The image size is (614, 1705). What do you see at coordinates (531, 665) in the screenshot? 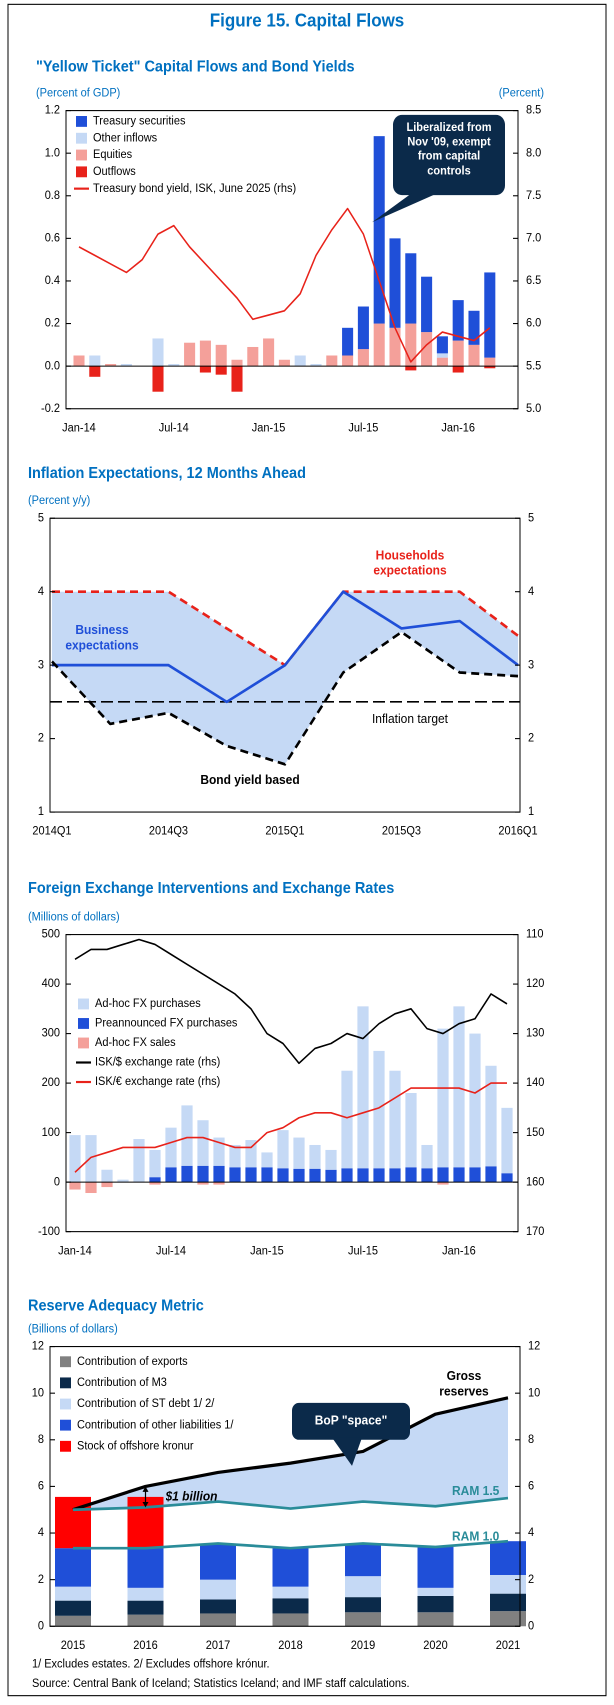
I see `y2-tick-label: 3` at bounding box center [531, 665].